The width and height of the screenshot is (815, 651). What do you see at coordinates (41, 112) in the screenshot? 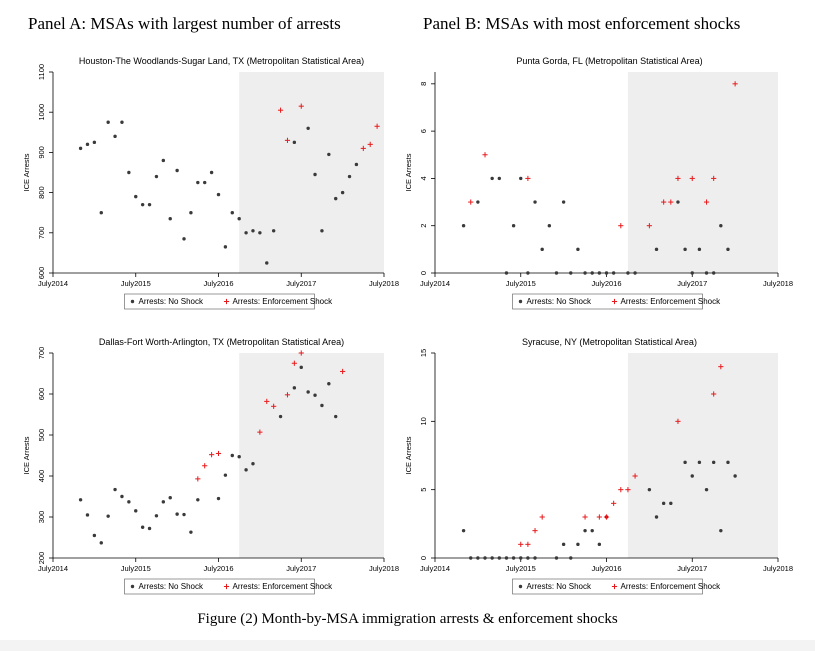
I see `y-tick-label: 1000` at bounding box center [41, 112].